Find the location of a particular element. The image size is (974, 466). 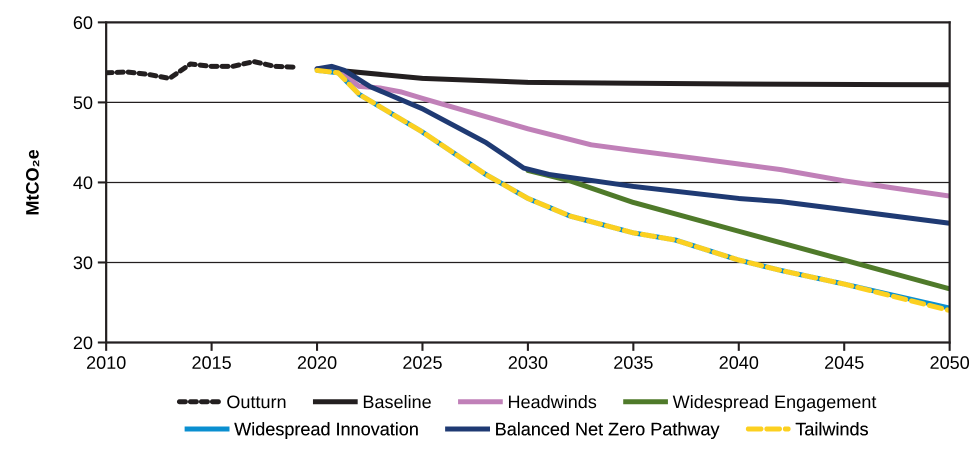

x-tick-label: 2035 is located at coordinates (633, 362).